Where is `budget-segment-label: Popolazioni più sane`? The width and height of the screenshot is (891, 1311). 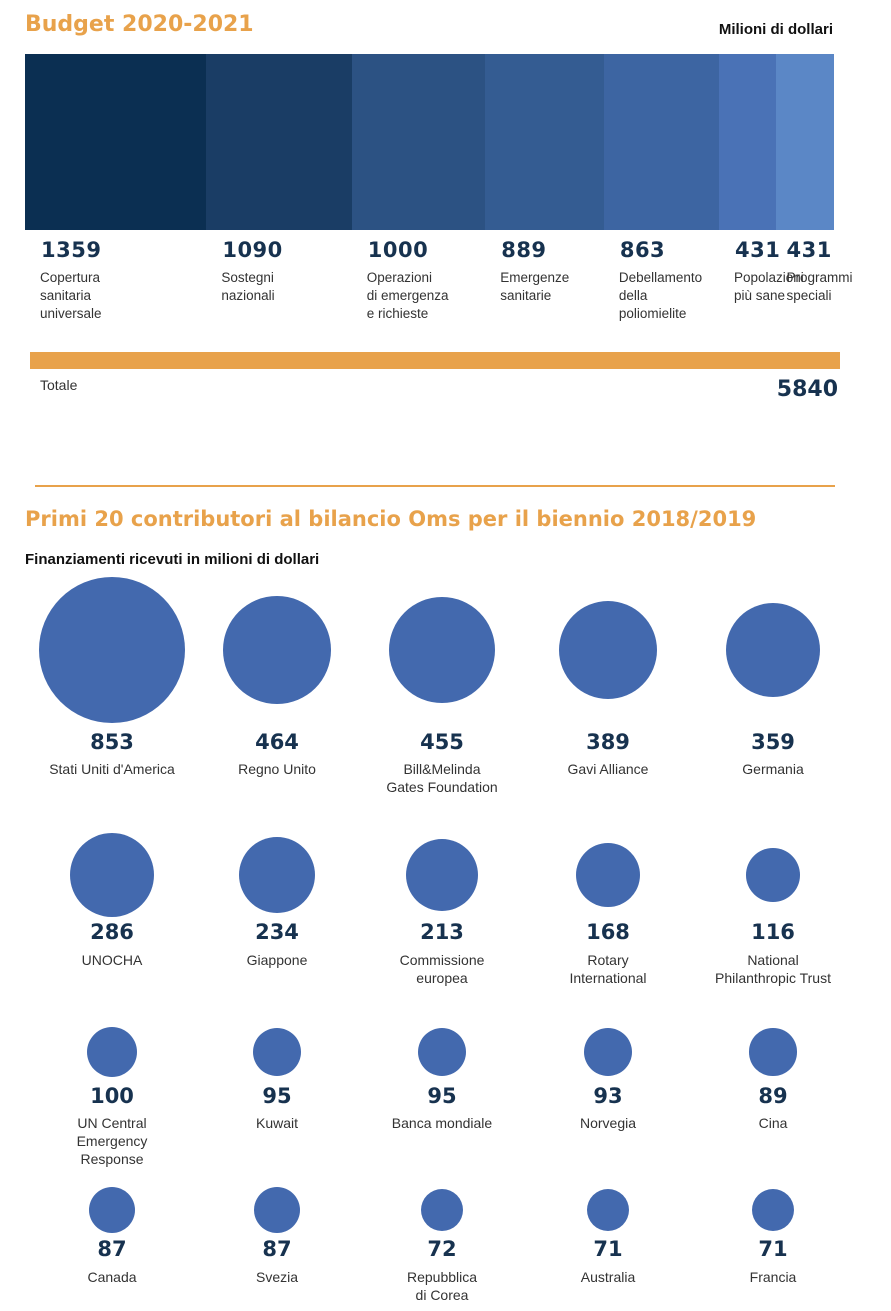
budget-segment-label: Popolazioni più sane is located at coordinates (768, 286).